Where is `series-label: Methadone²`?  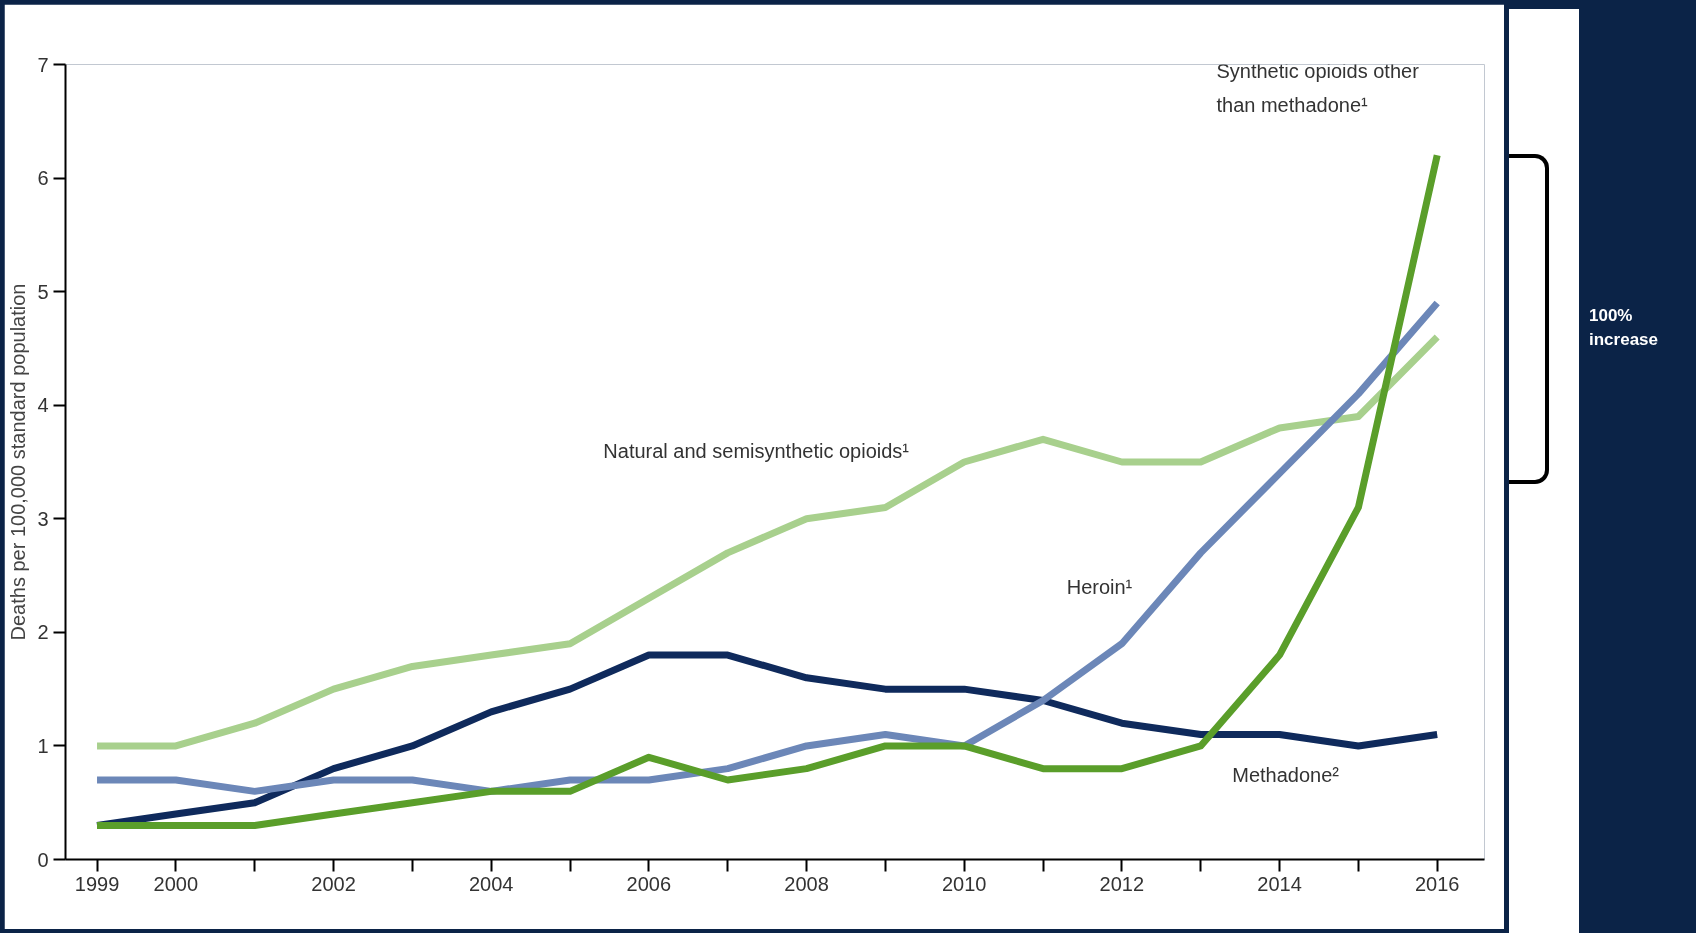
series-label: Methadone² is located at coordinates (1286, 774).